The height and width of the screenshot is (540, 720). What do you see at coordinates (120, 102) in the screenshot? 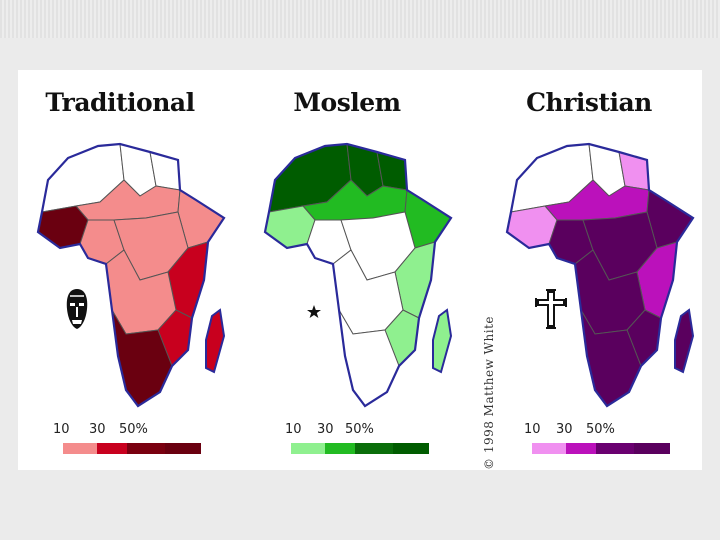
I see `traditional-title: Traditional` at bounding box center [120, 102].